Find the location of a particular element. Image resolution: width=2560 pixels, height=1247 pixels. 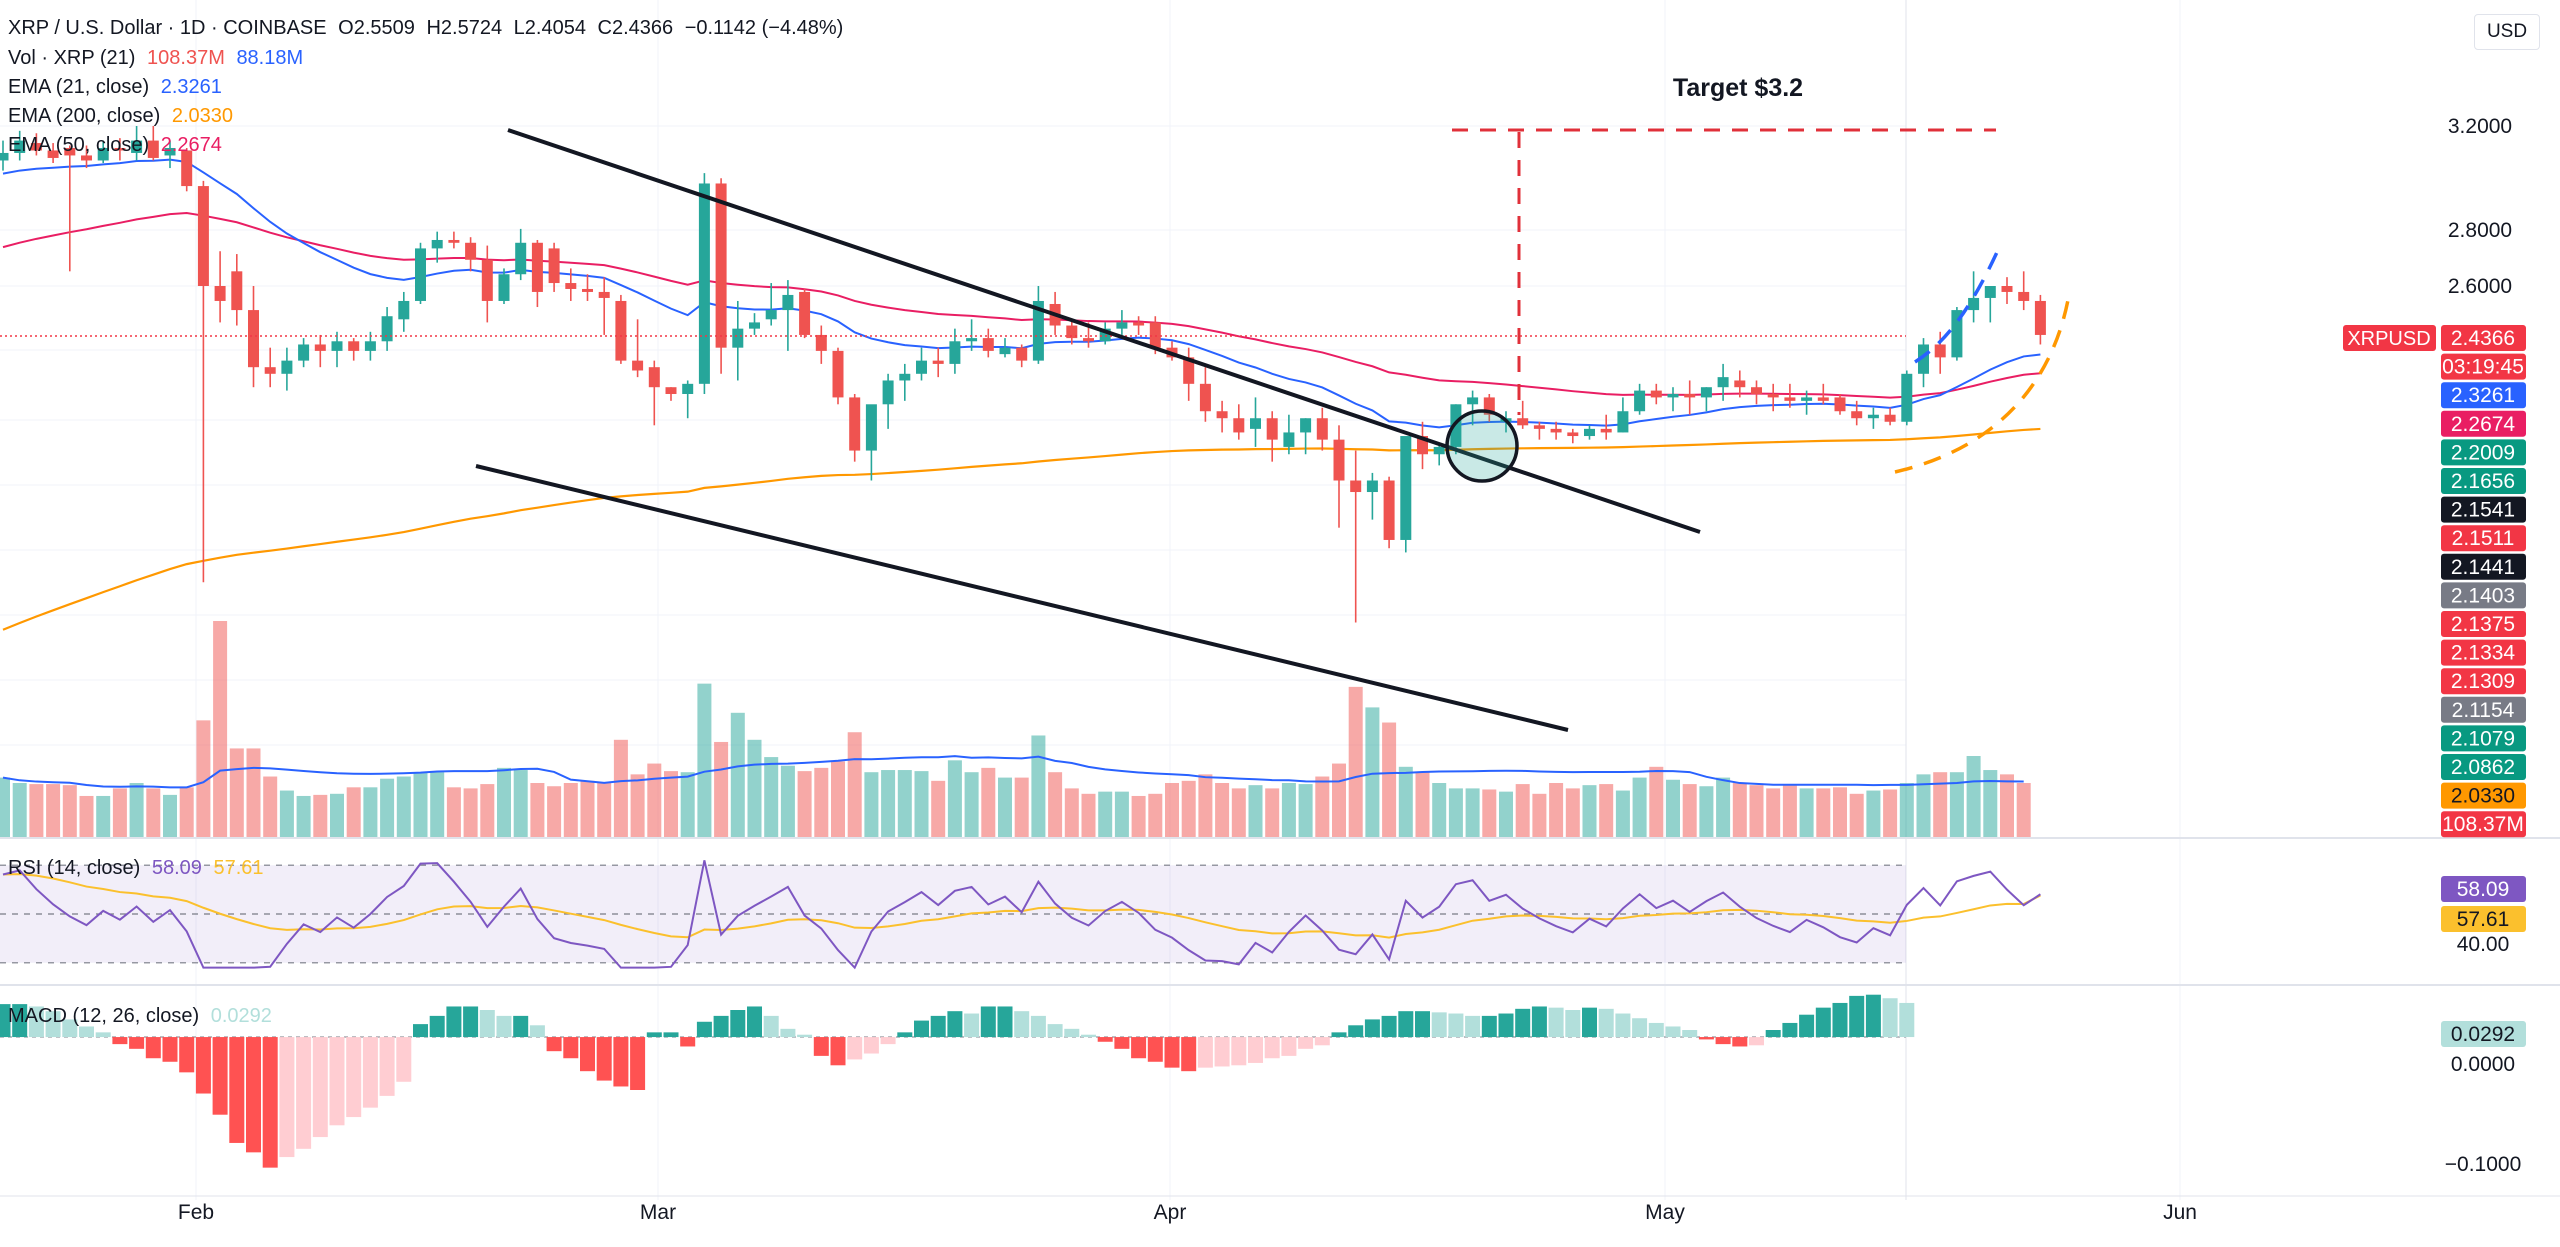

price-tag-text: 2.4366 is located at coordinates (2483, 338).